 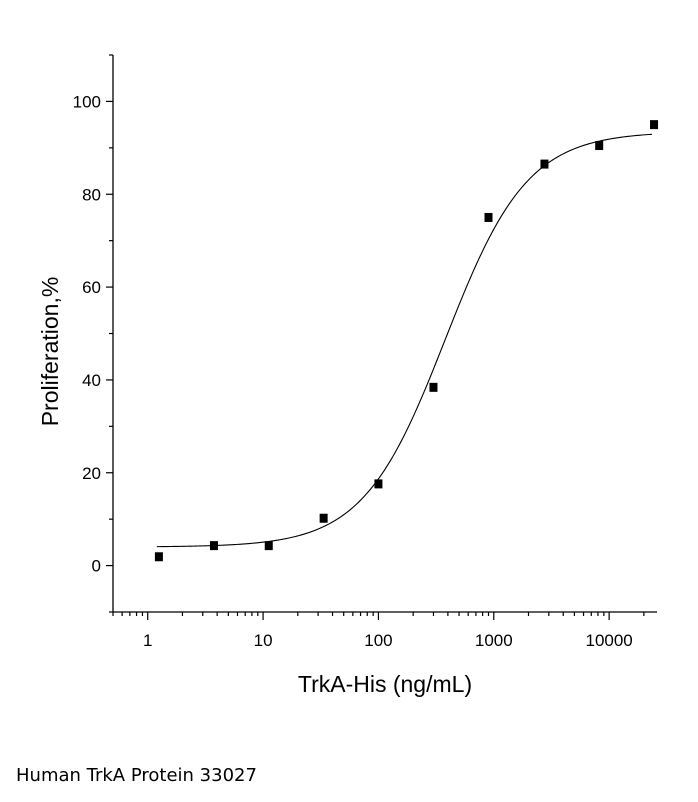 I want to click on x-tick-label: 10, so click(x=263, y=640).